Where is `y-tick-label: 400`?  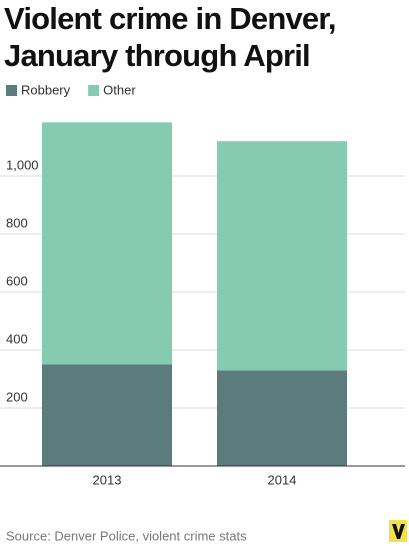 y-tick-label: 400 is located at coordinates (17, 338).